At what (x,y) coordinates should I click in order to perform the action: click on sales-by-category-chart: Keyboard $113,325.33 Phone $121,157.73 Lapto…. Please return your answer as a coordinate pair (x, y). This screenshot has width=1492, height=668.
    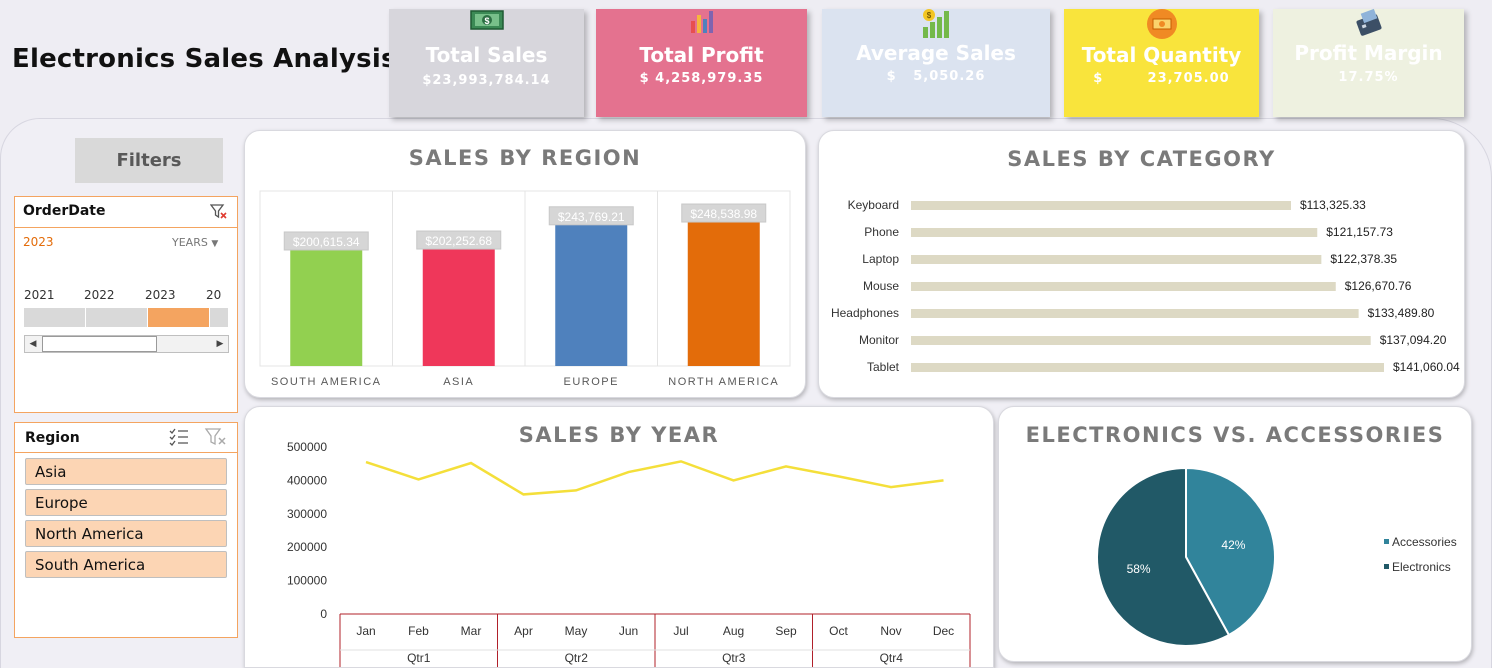
    Looking at the image, I should click on (1145, 286).